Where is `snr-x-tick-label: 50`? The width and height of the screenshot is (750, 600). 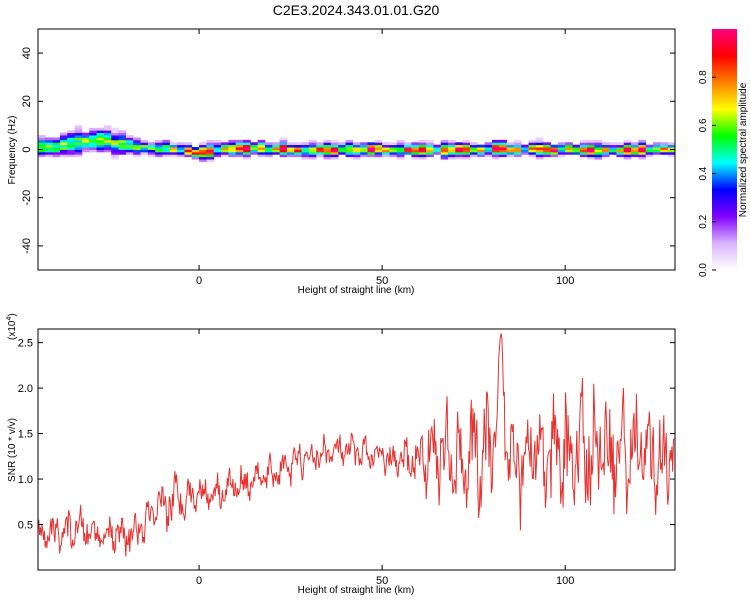 snr-x-tick-label: 50 is located at coordinates (382, 581).